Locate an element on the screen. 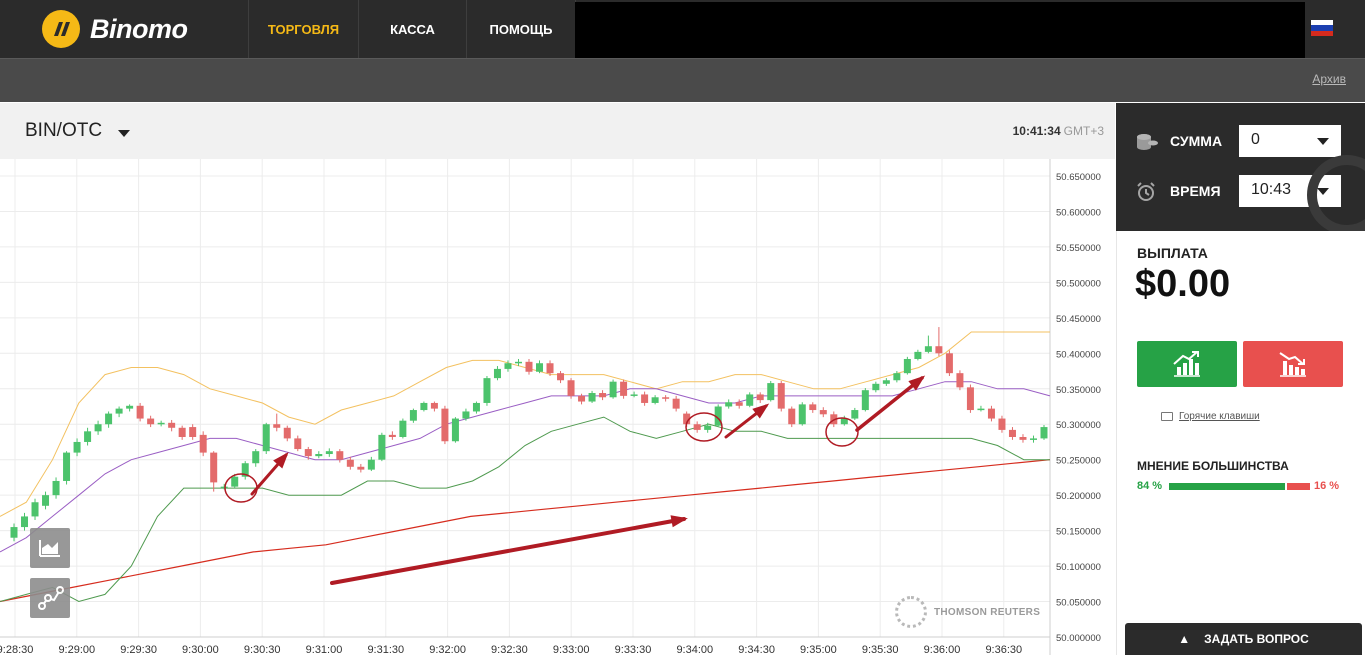 This screenshot has width=1365, height=655. trend-up-icon is located at coordinates (1186, 364).